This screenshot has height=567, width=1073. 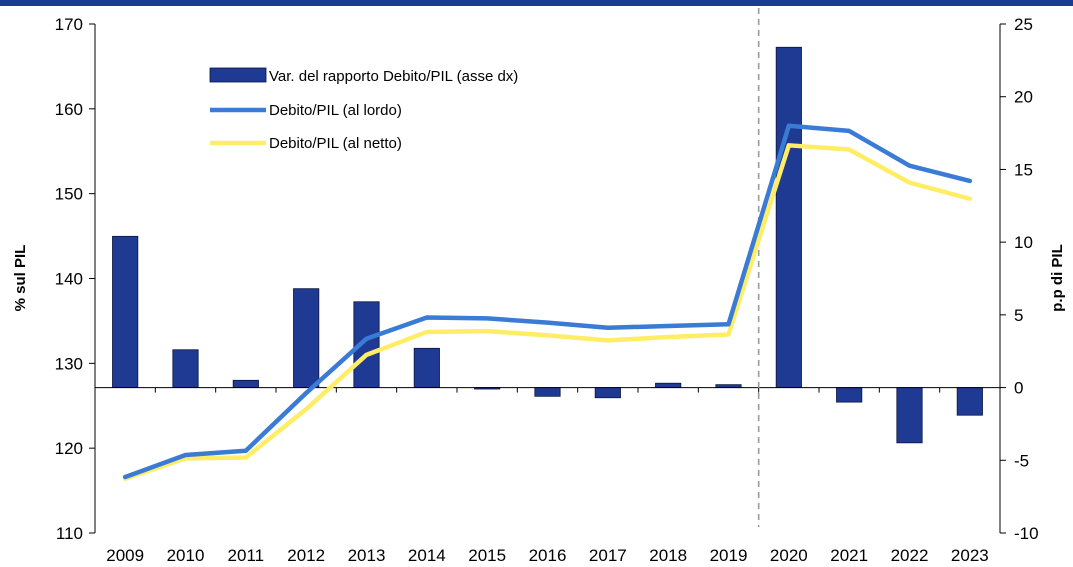 What do you see at coordinates (789, 555) in the screenshot?
I see `x-label-2020: 2020` at bounding box center [789, 555].